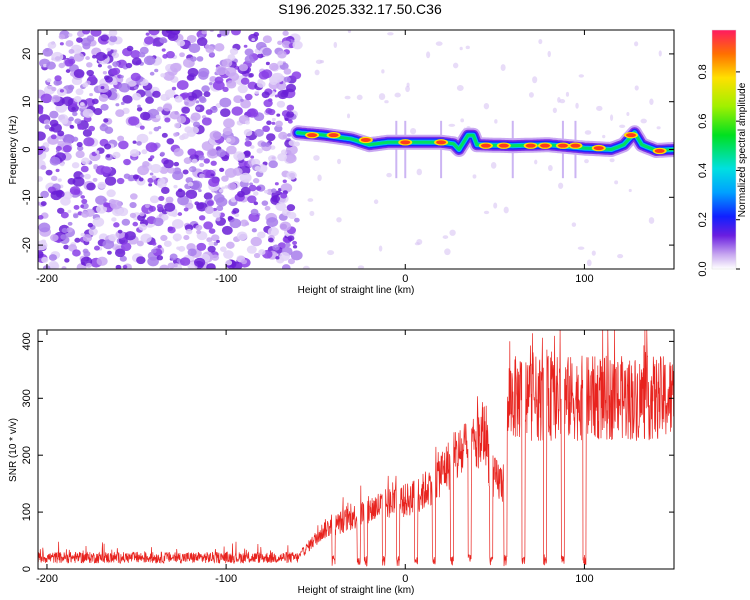 This screenshot has height=600, width=750. Describe the element at coordinates (27, 245) in the screenshot. I see `spectrogram-ytick-label: -20` at that location.